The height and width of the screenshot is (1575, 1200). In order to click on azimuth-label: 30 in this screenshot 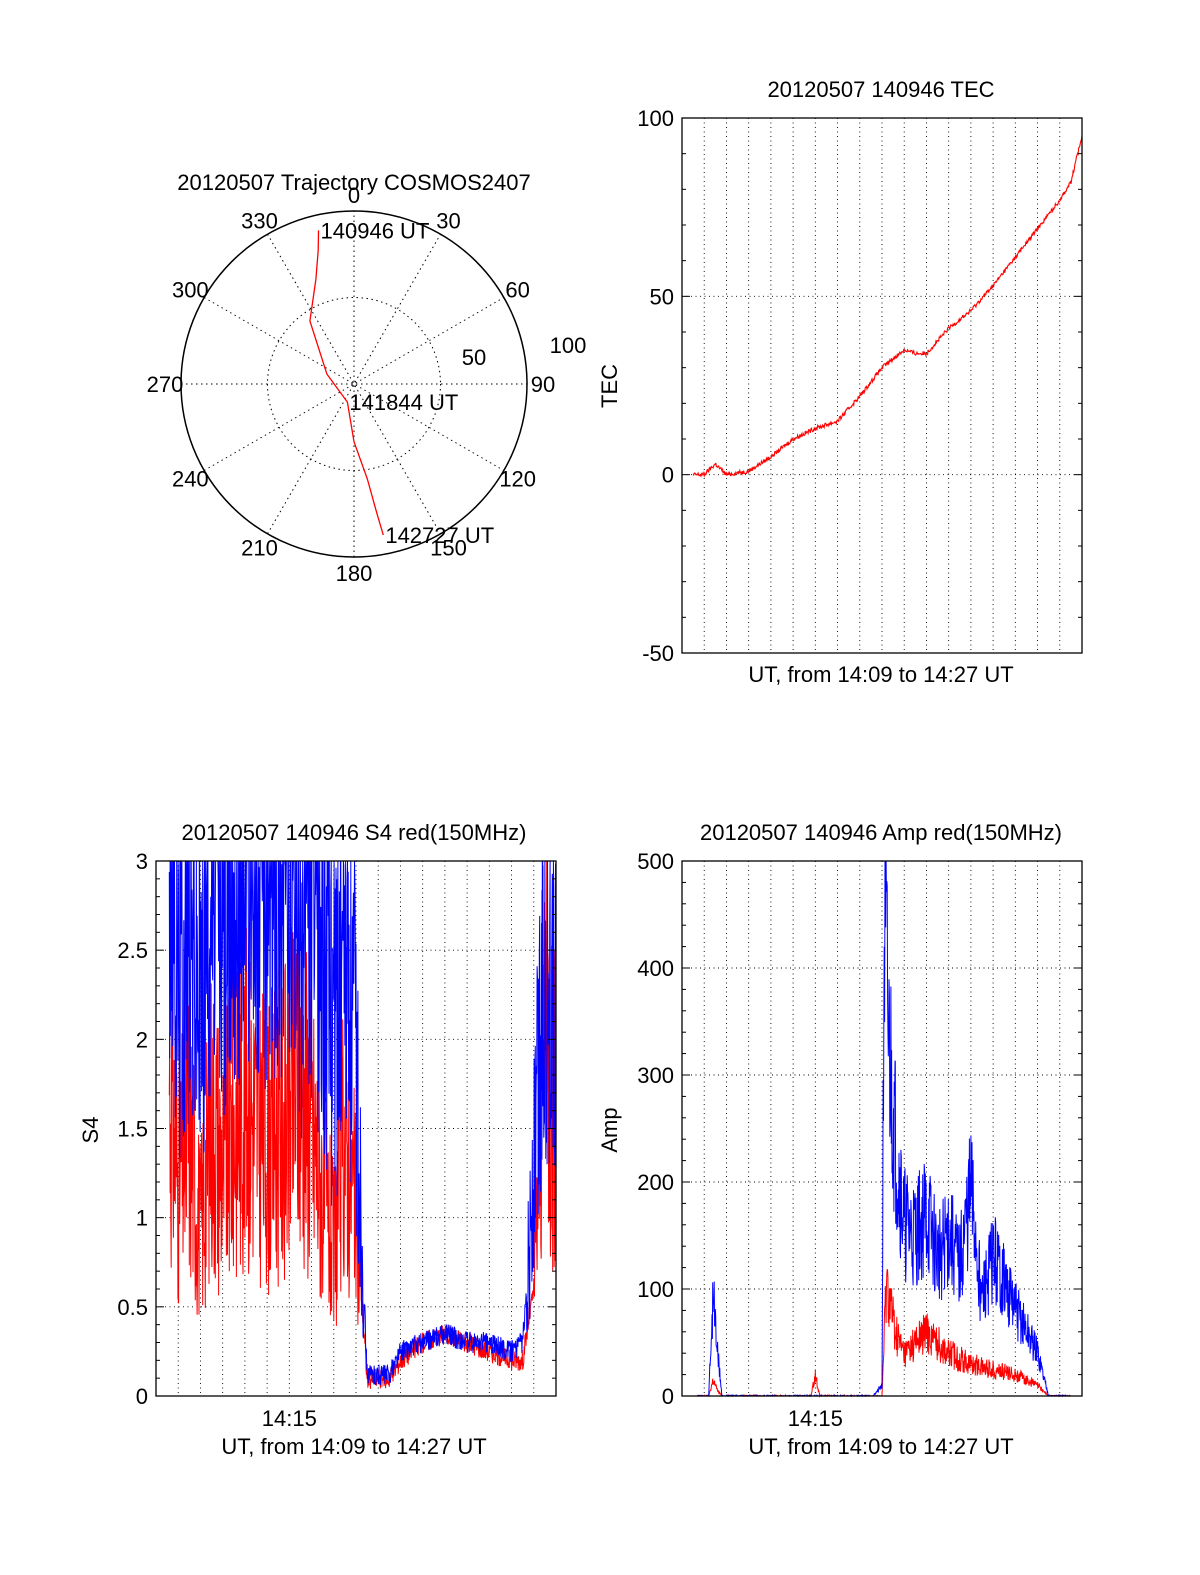, I will do `click(448, 220)`.